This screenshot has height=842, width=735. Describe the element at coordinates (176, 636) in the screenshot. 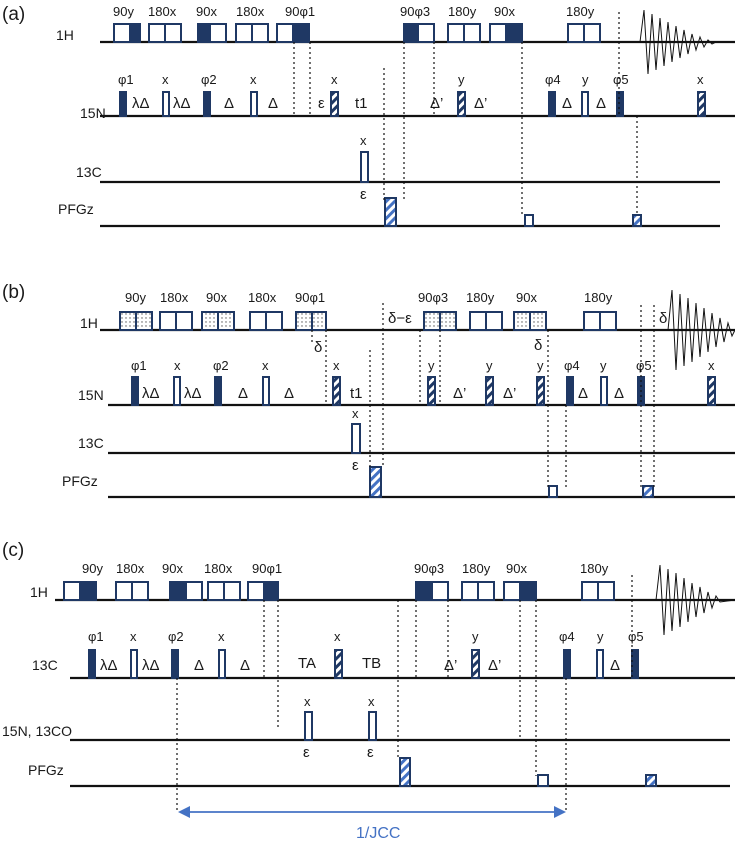

I see `panel-c-c-phase-2: φ2` at that location.